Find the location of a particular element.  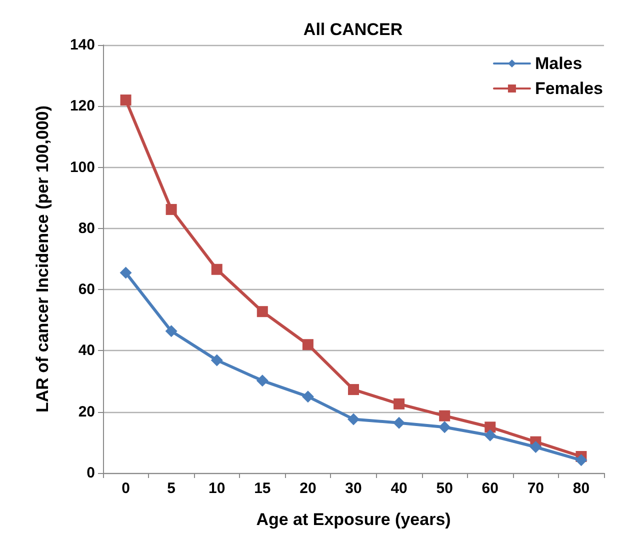

x-tick-label: 50 is located at coordinates (444, 488).